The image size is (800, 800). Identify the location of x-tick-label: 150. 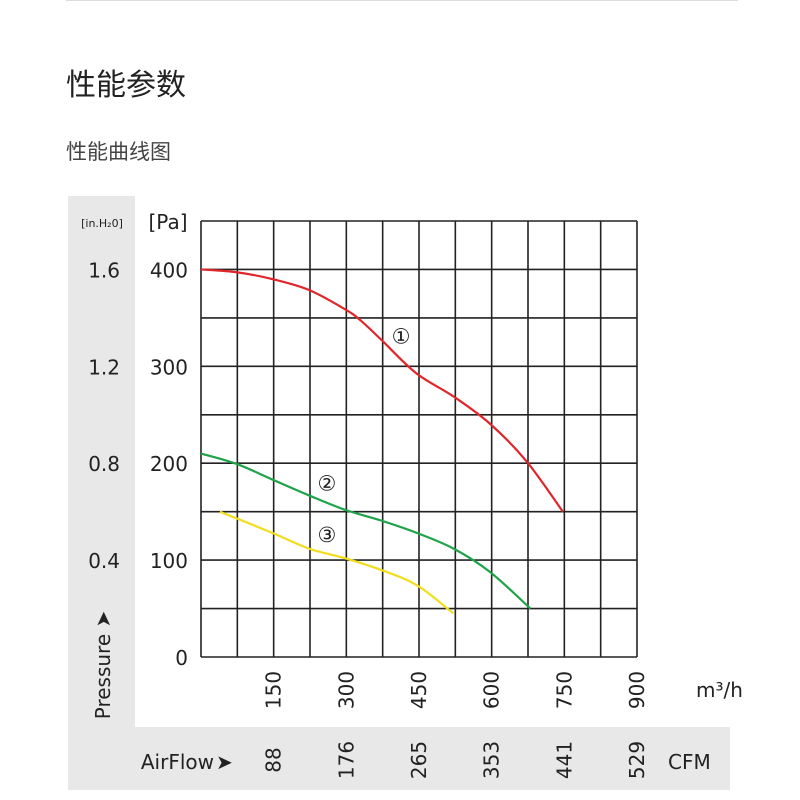
(274, 690).